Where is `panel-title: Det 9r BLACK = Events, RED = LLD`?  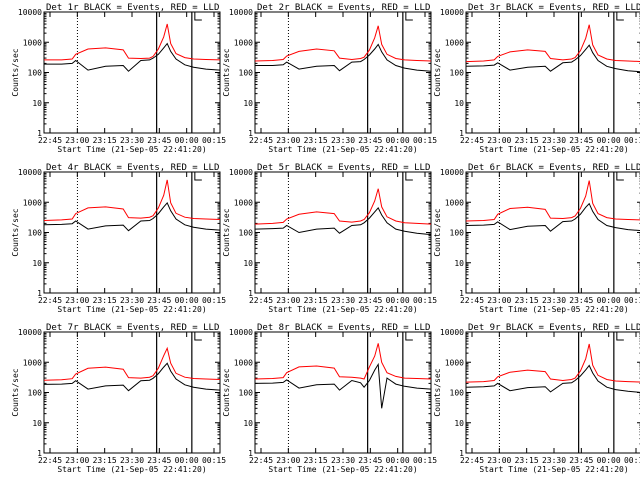
panel-title: Det 9r BLACK = Events, RED = LLD is located at coordinates (554, 328).